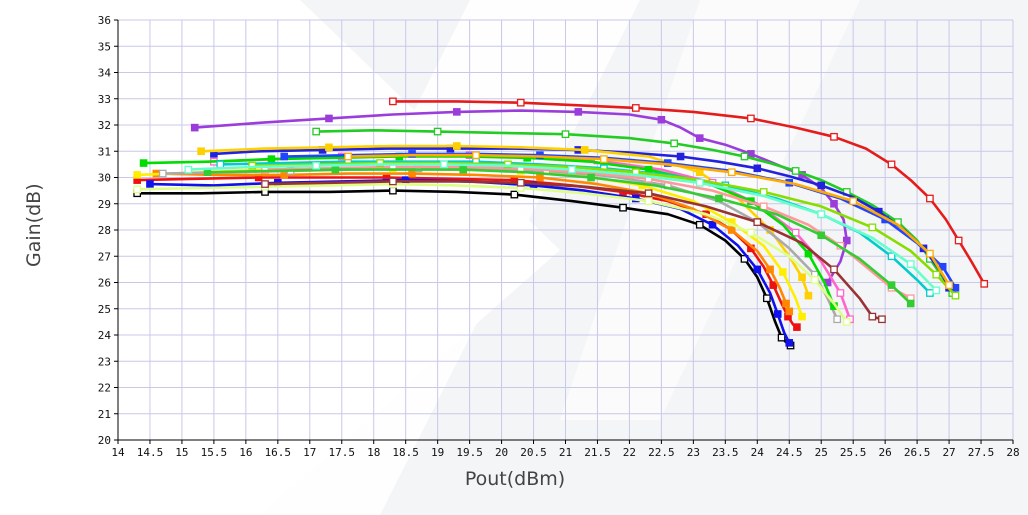  What do you see at coordinates (104, 256) in the screenshot?
I see `y-tick-label: 27` at bounding box center [104, 256].